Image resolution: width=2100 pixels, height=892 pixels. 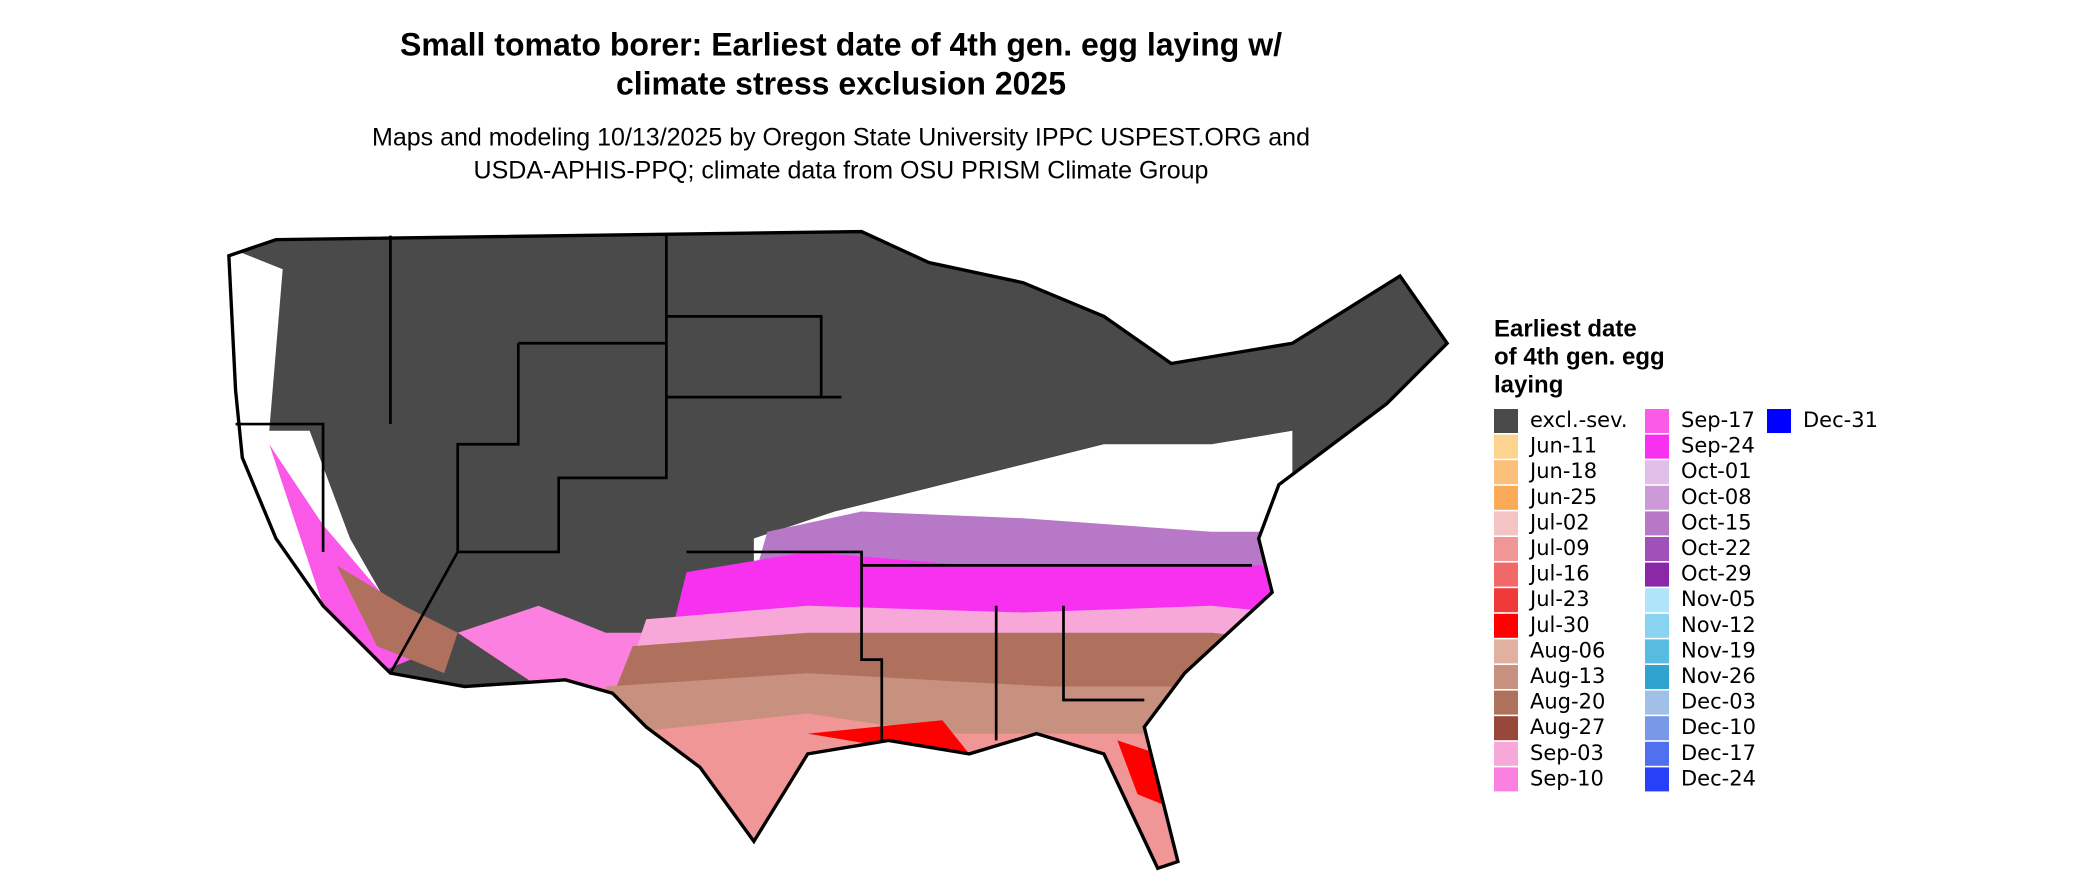 I want to click on legend-label: excl.-sev., so click(x=1579, y=420).